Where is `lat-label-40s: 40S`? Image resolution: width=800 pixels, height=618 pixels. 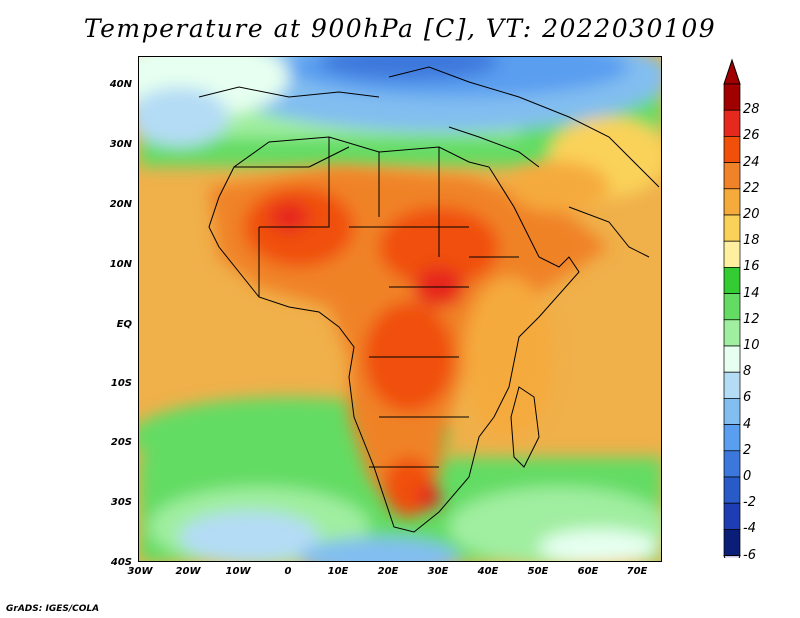
lat-label-40s: 40S is located at coordinates (121, 562).